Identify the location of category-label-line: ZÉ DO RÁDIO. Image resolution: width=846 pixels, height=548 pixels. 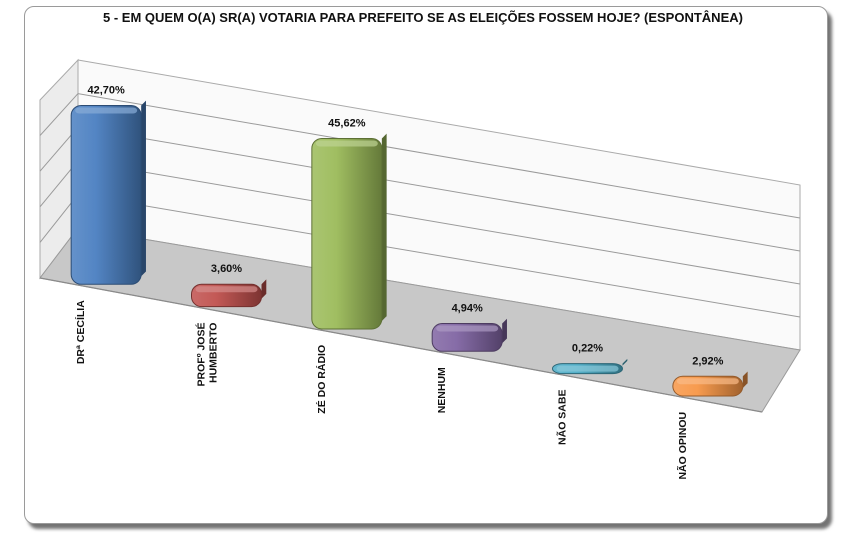
(321, 379).